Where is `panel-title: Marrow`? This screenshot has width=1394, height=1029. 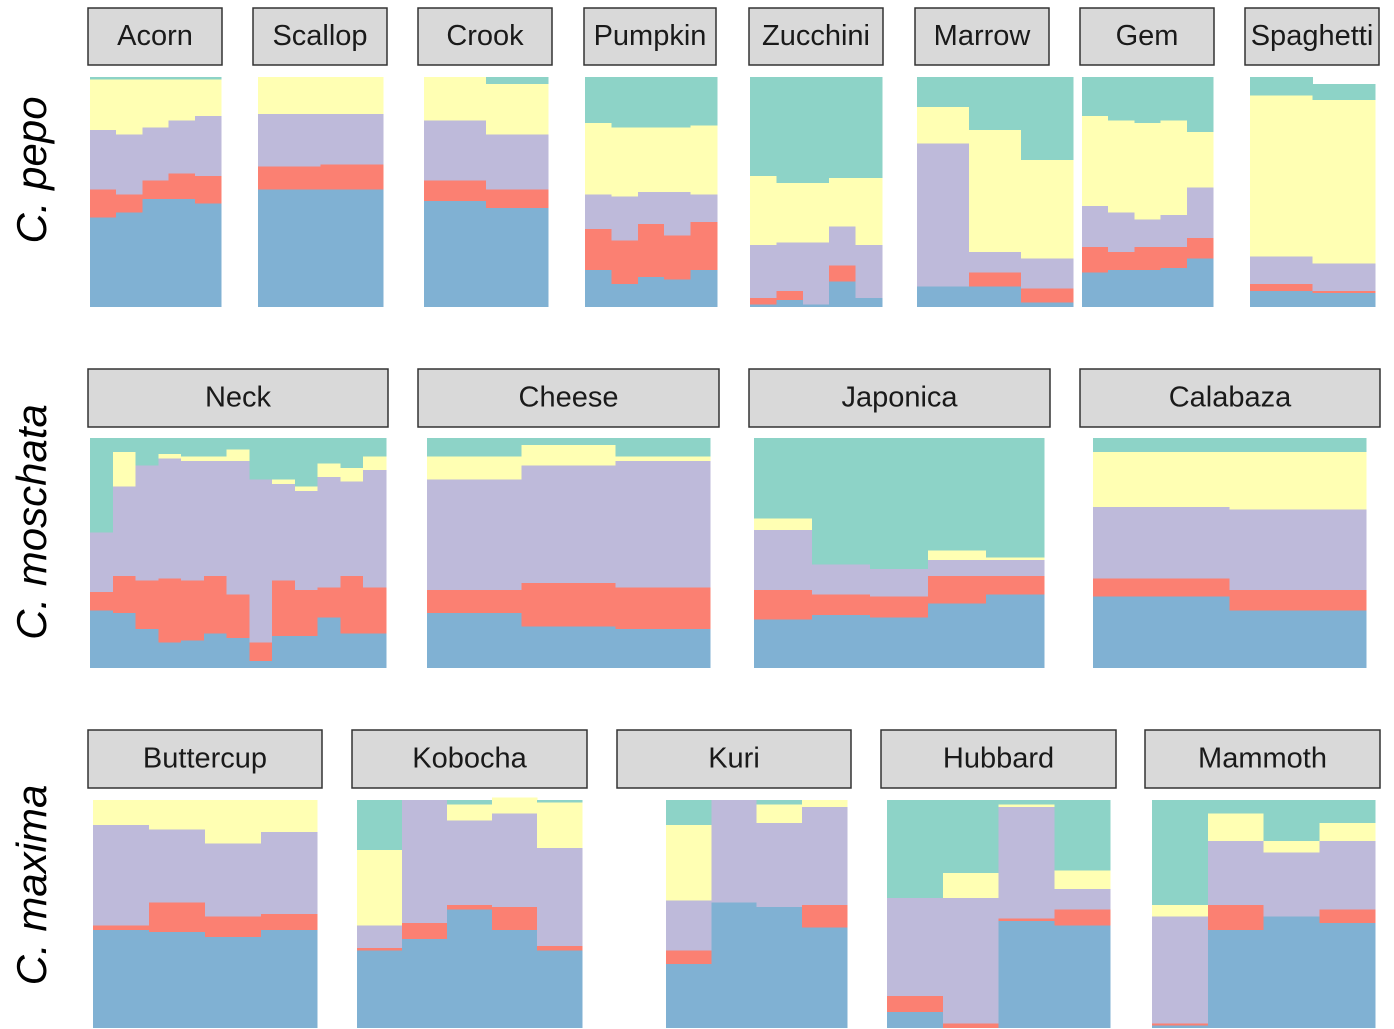 panel-title: Marrow is located at coordinates (983, 36).